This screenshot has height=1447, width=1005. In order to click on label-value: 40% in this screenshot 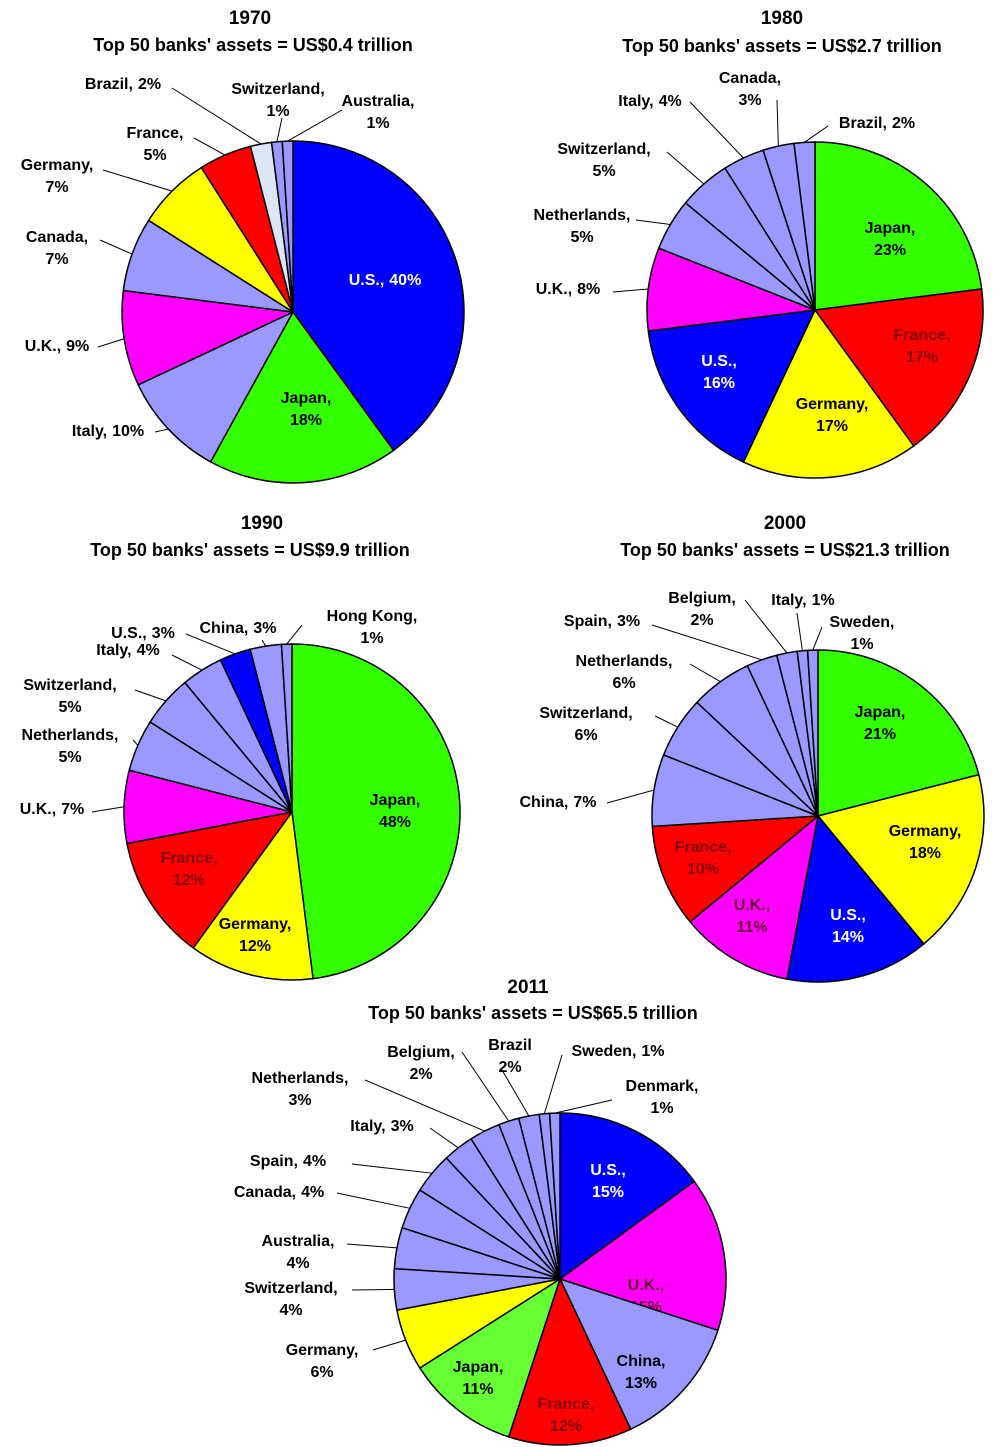, I will do `click(405, 280)`.